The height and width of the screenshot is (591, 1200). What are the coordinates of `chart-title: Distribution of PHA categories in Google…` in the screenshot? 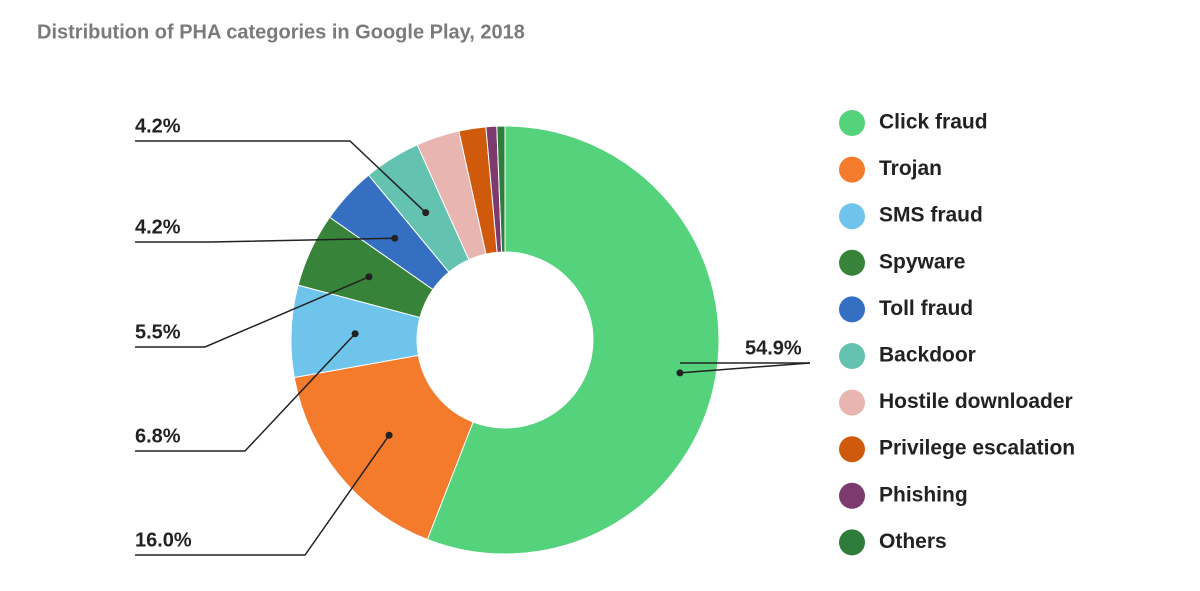 It's located at (281, 32).